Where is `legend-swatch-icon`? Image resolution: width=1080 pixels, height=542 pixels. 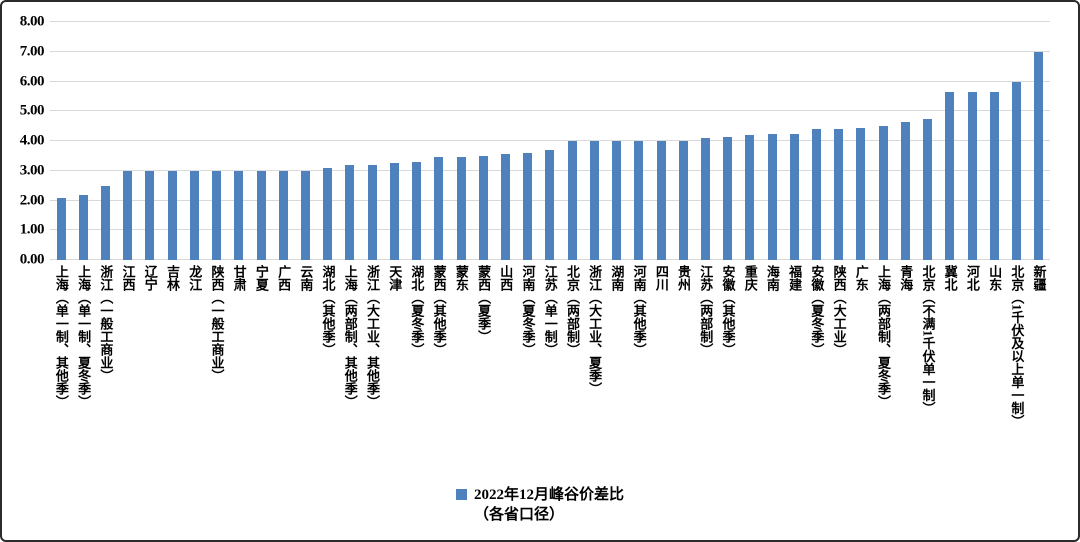
legend-swatch-icon is located at coordinates (461, 494).